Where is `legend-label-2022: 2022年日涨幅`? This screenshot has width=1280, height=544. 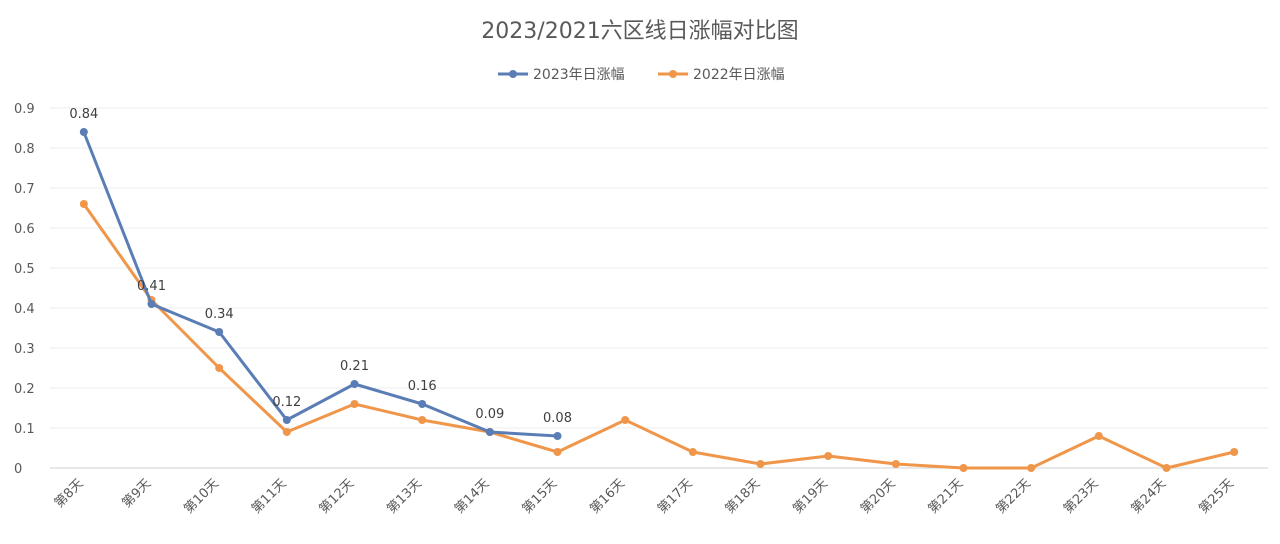
legend-label-2022: 2022年日涨幅 is located at coordinates (739, 75).